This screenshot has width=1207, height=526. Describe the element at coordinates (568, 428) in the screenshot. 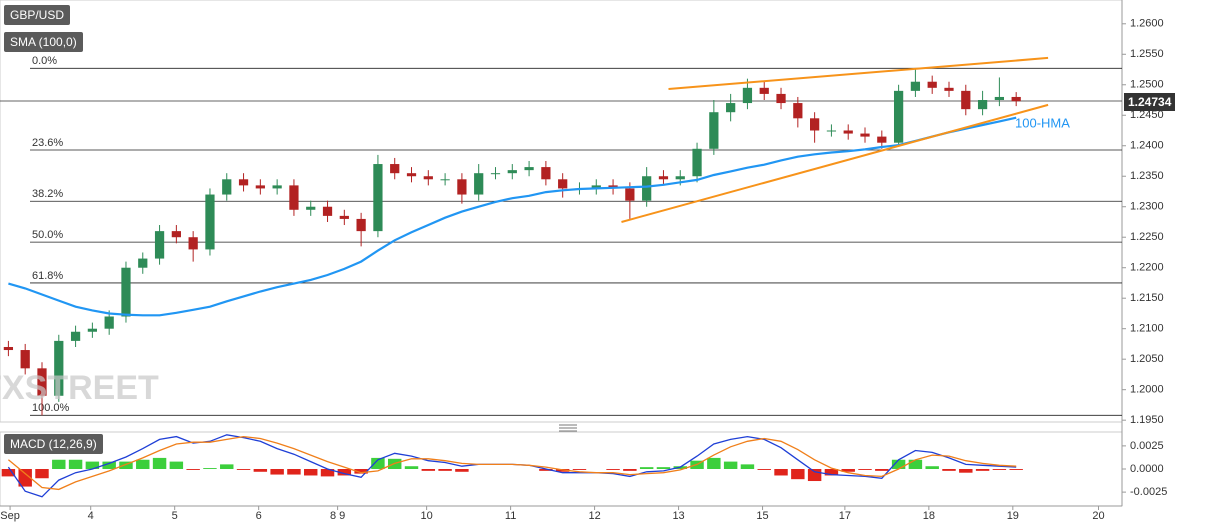

I see `pane-resize-handle` at that location.